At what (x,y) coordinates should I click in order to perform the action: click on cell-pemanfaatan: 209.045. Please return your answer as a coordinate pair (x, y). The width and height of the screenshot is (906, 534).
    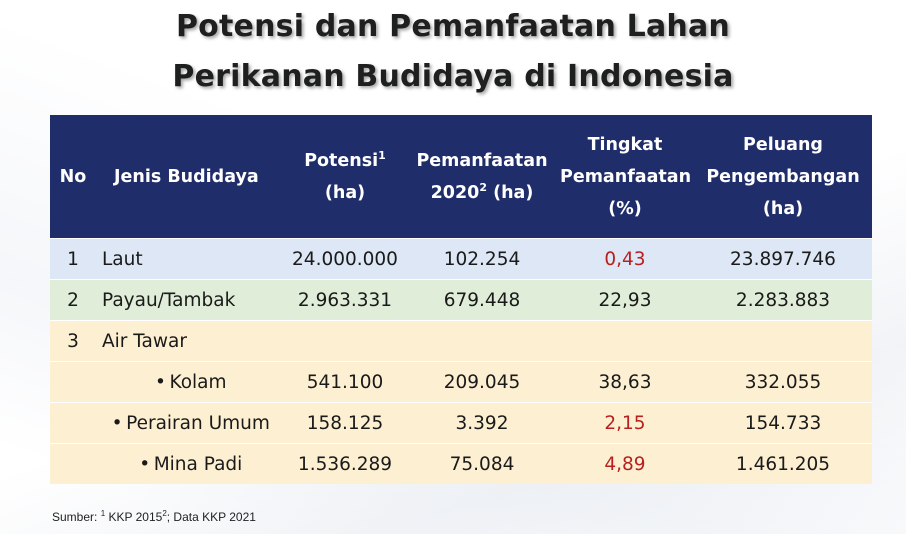
    Looking at the image, I should click on (482, 382).